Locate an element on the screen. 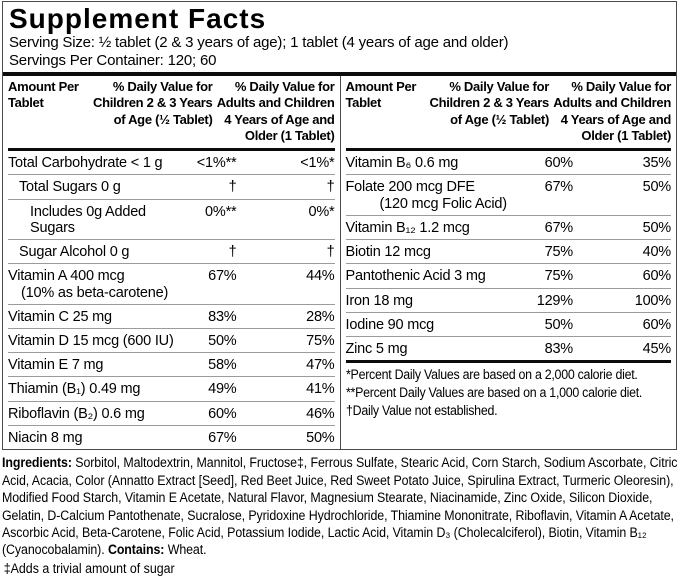  table-row: Sugar Alcohol 0 g † † is located at coordinates (171, 251).